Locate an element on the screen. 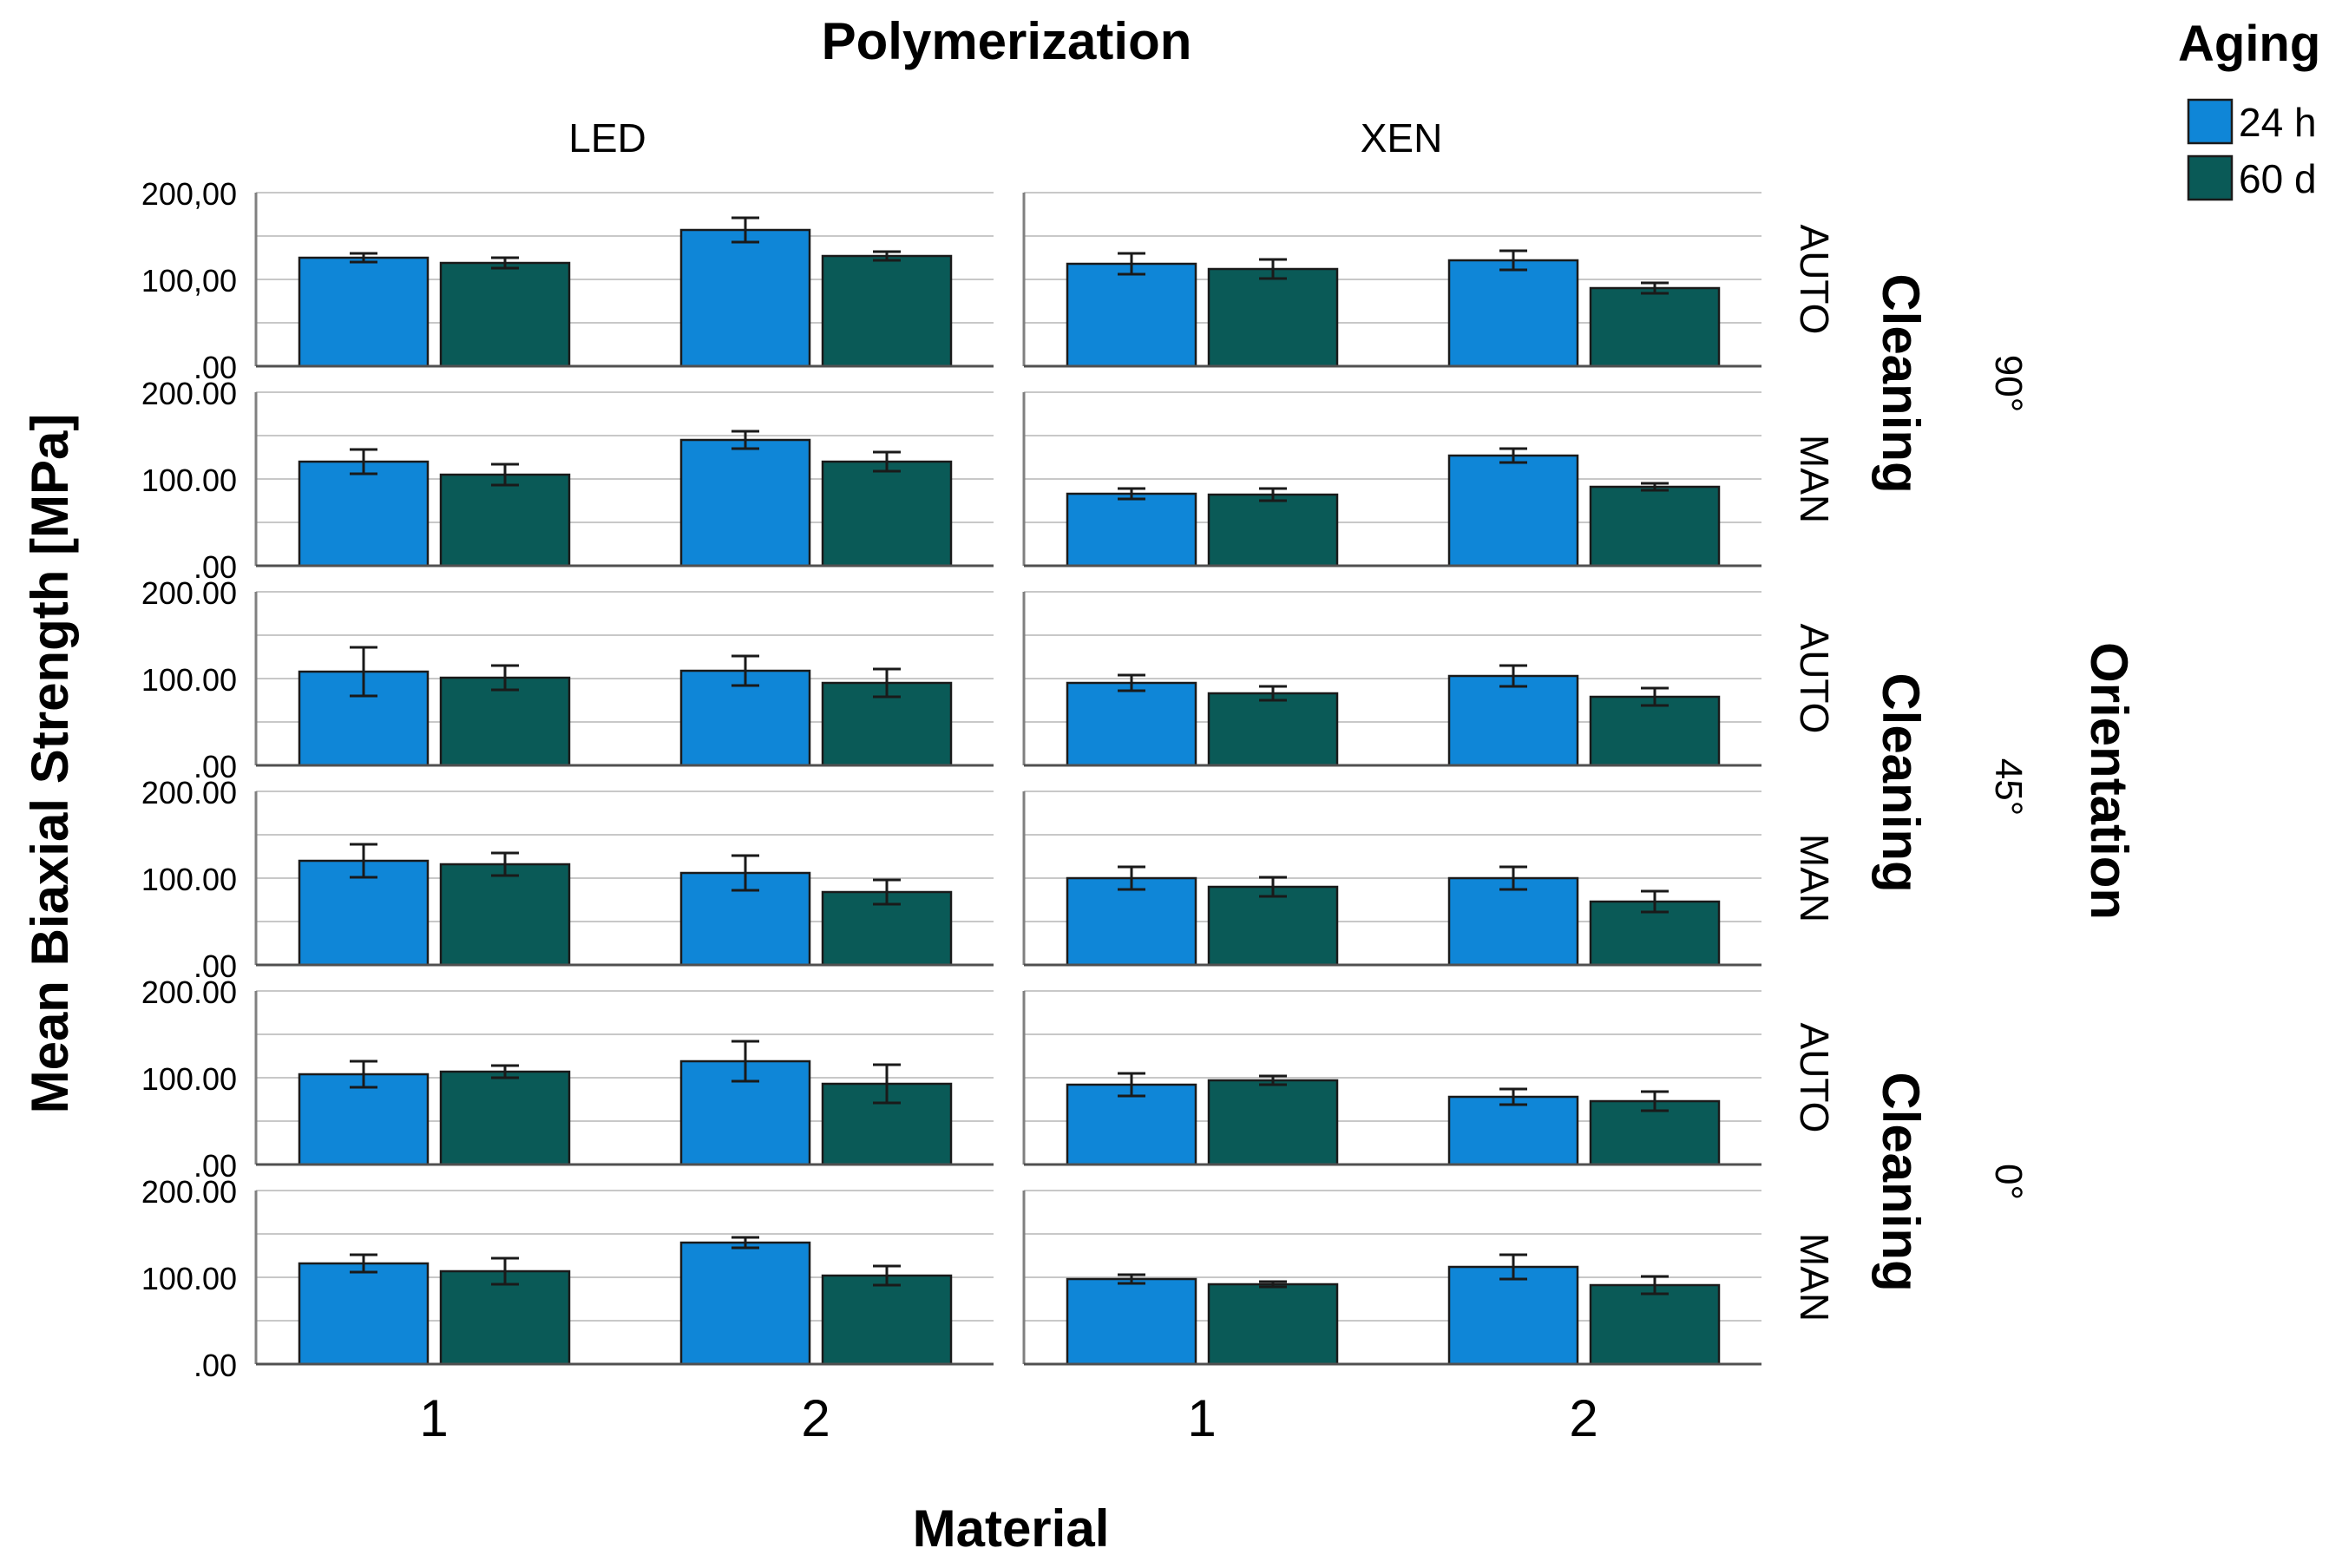 The image size is (2342, 1568). orientation-level-label: 45° is located at coordinates (2009, 787).